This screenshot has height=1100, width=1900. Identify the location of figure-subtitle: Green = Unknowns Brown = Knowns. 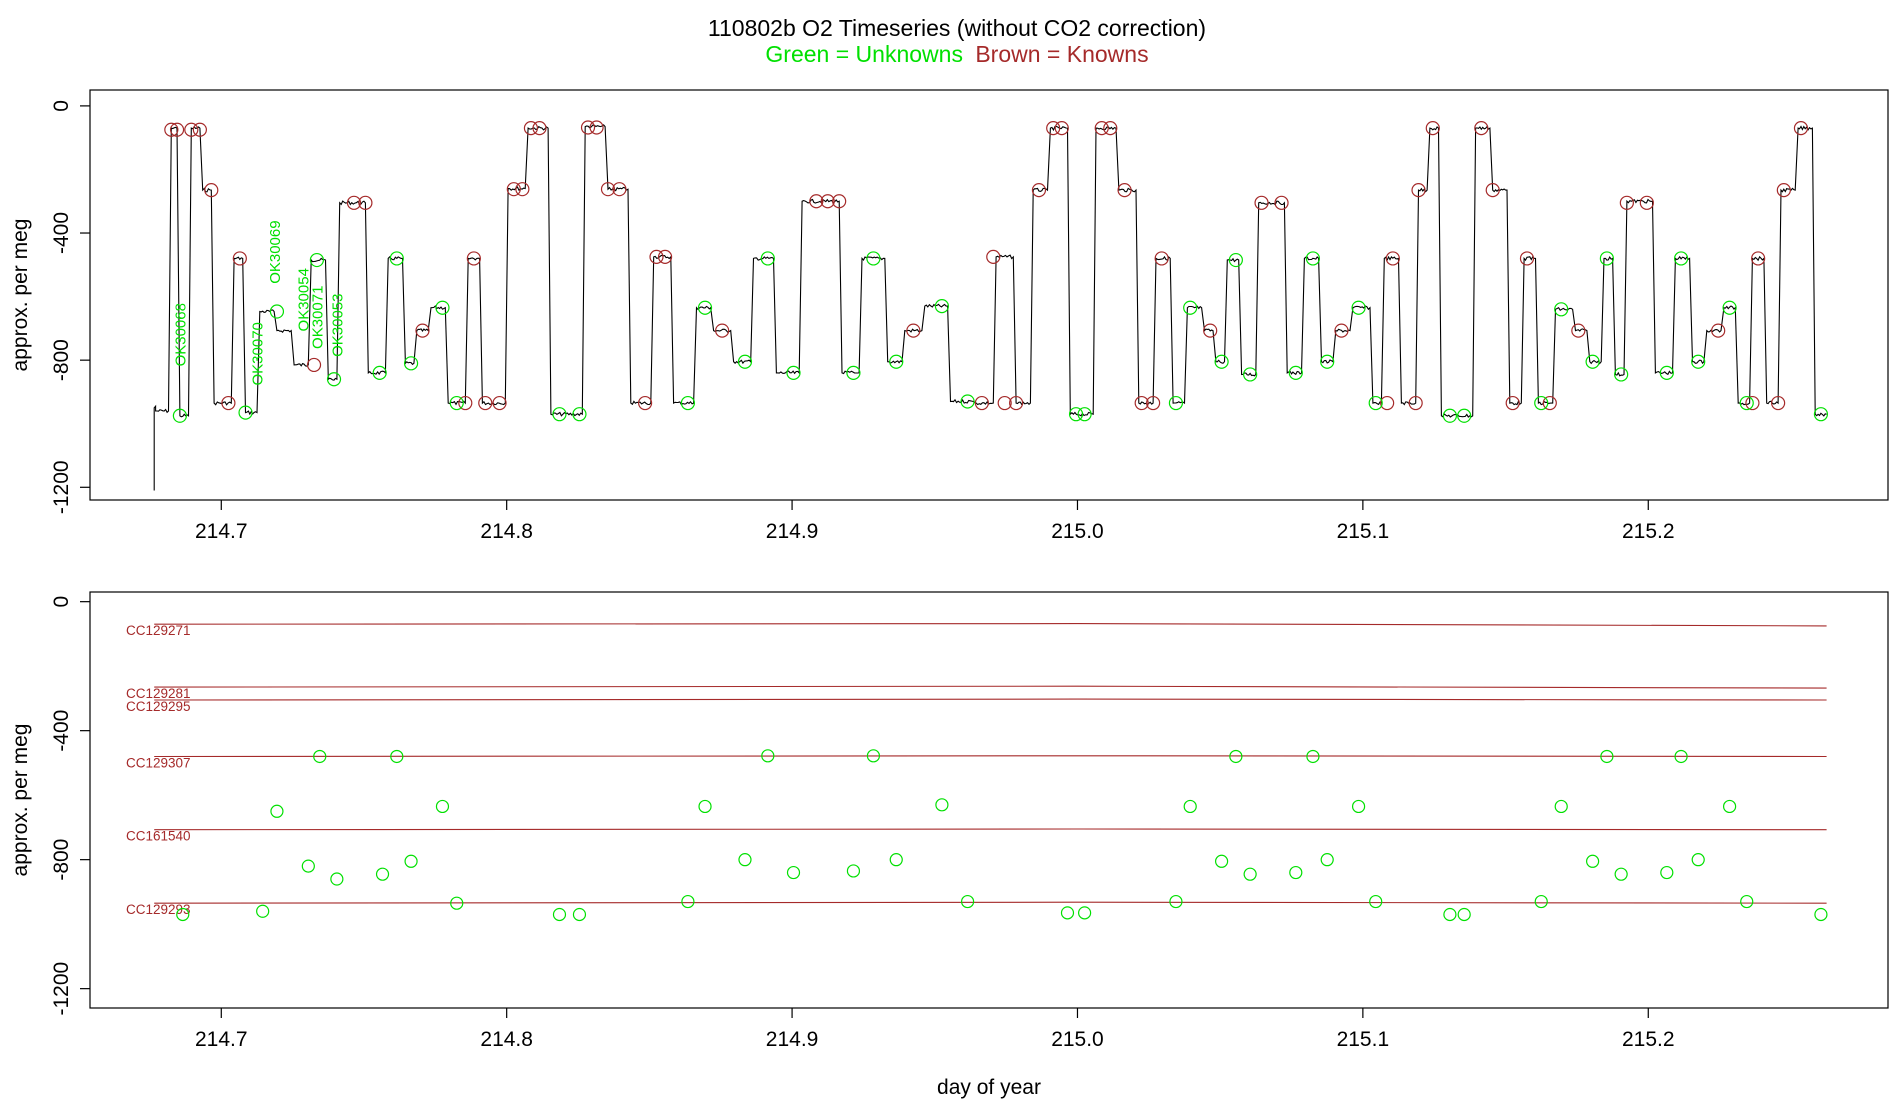
(956, 54).